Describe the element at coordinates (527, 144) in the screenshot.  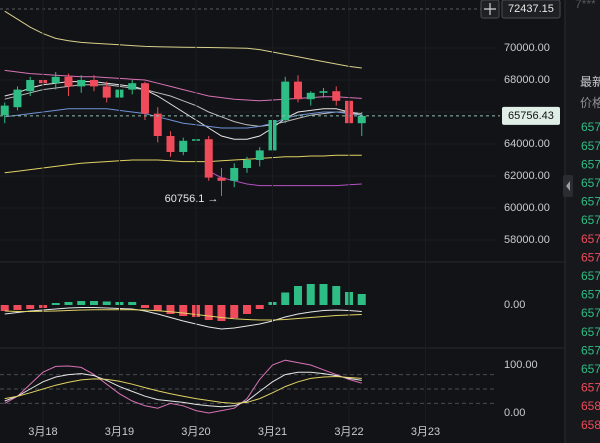
I see `y-tick-label: 64000.00` at that location.